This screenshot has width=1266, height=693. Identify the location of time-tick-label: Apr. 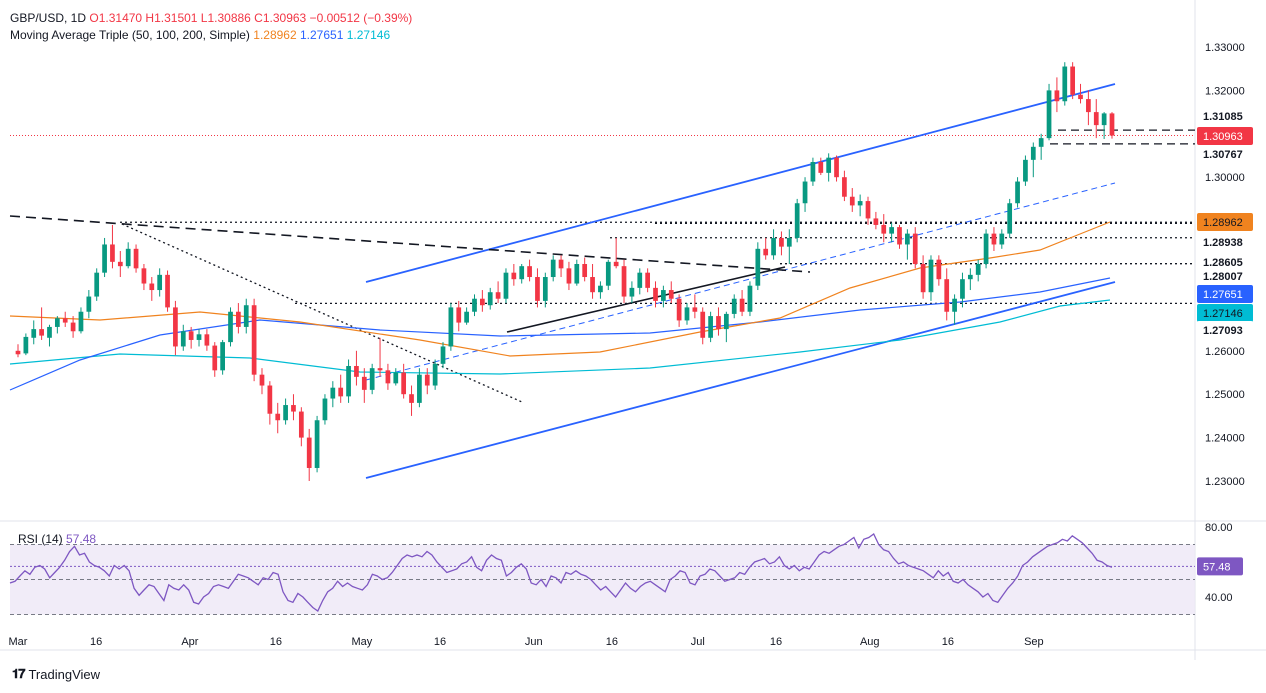
(189, 642).